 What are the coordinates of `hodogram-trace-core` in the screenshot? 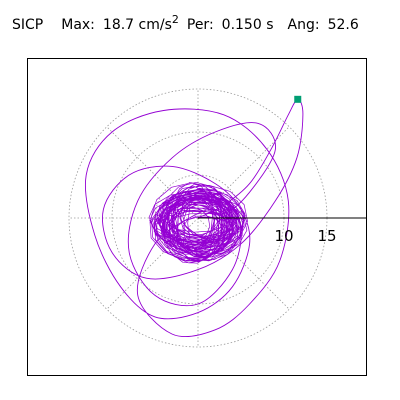 It's located at (198, 222).